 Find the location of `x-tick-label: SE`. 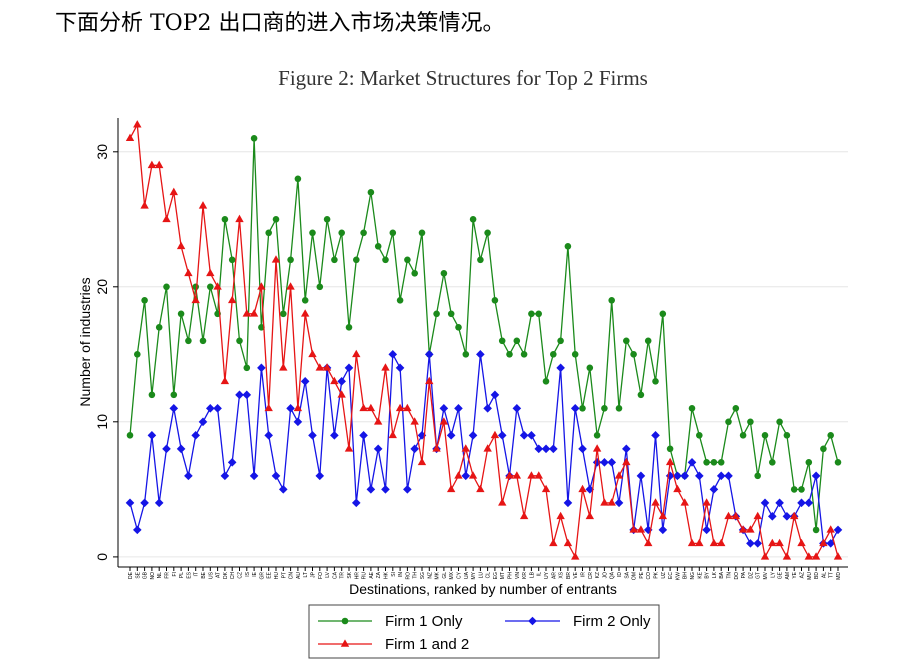

x-tick-label: SE is located at coordinates (138, 574).